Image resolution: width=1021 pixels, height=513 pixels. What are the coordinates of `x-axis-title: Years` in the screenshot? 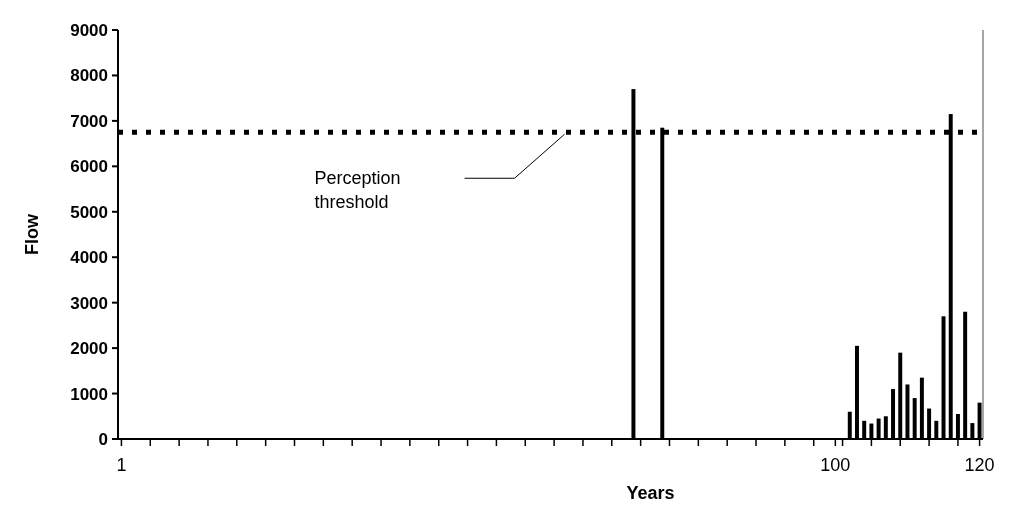 It's located at (650, 493).